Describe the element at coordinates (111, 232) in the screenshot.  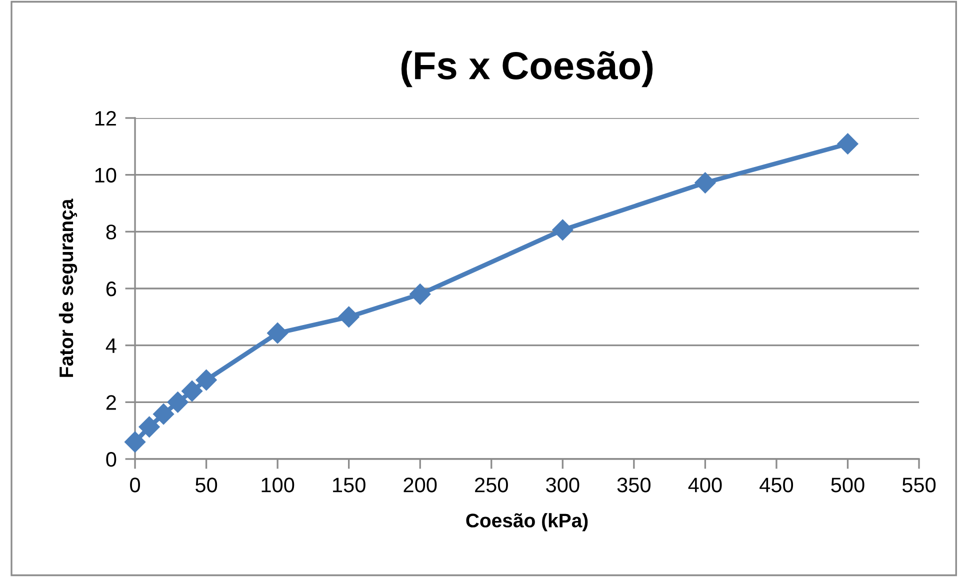
I see `y-tick-label: 8` at that location.